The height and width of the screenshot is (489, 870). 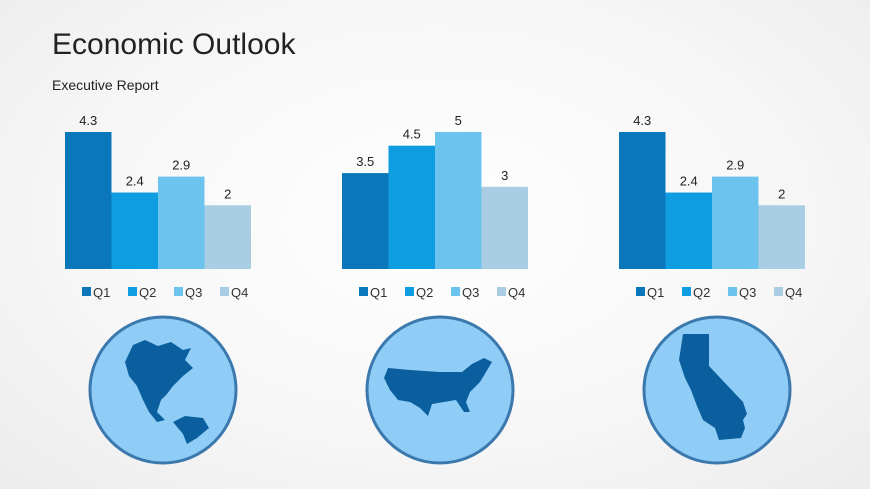 I want to click on usa-map-icon, so click(x=438, y=387).